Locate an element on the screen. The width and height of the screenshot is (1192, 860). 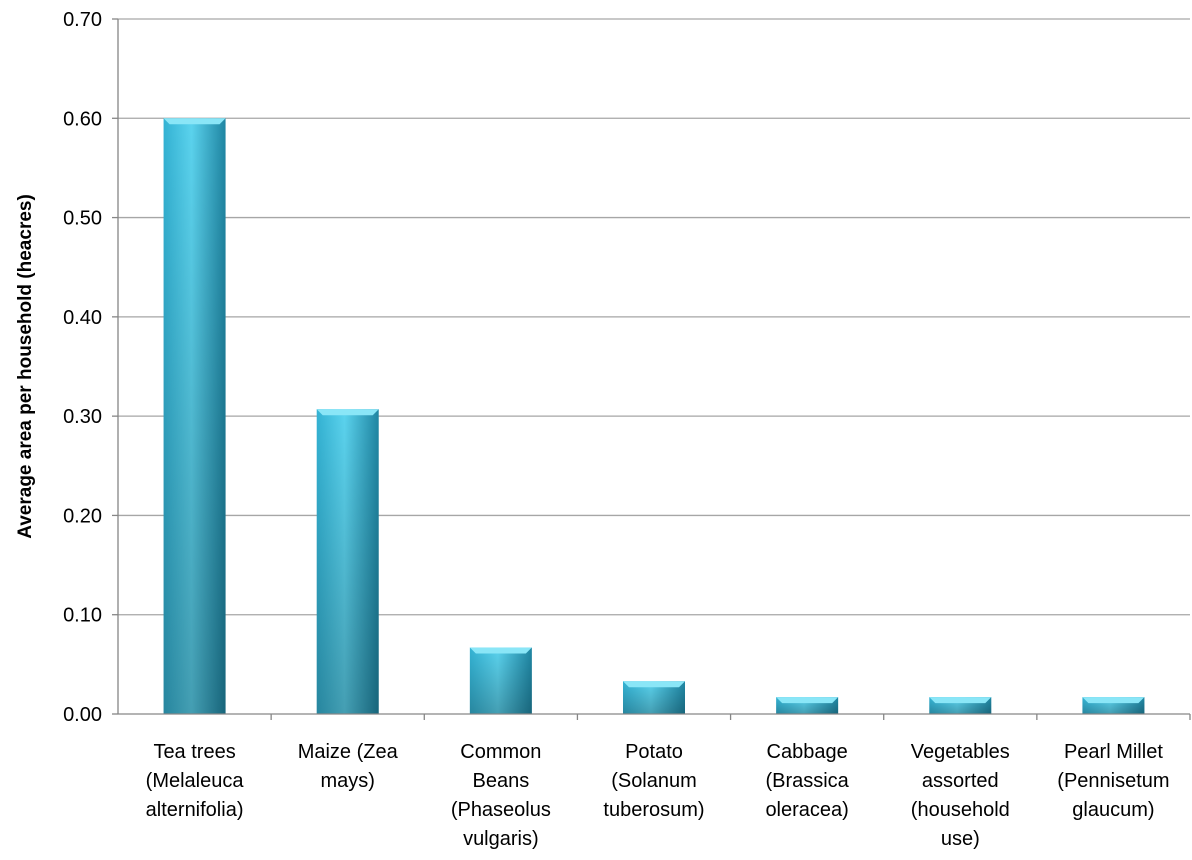
y-tick-label: 0.50 is located at coordinates (82, 219).